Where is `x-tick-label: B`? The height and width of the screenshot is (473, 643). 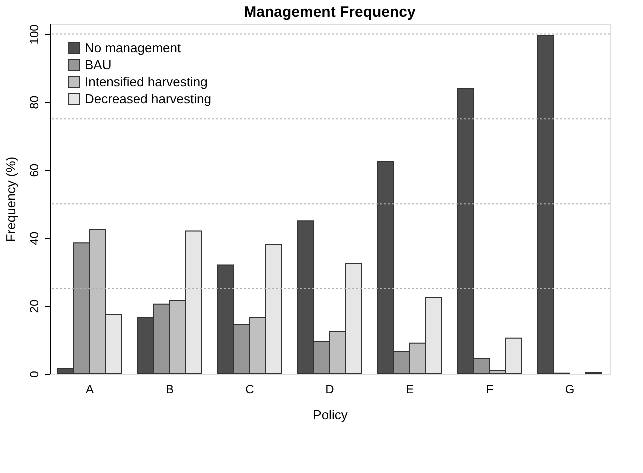
x-tick-label: B is located at coordinates (170, 389).